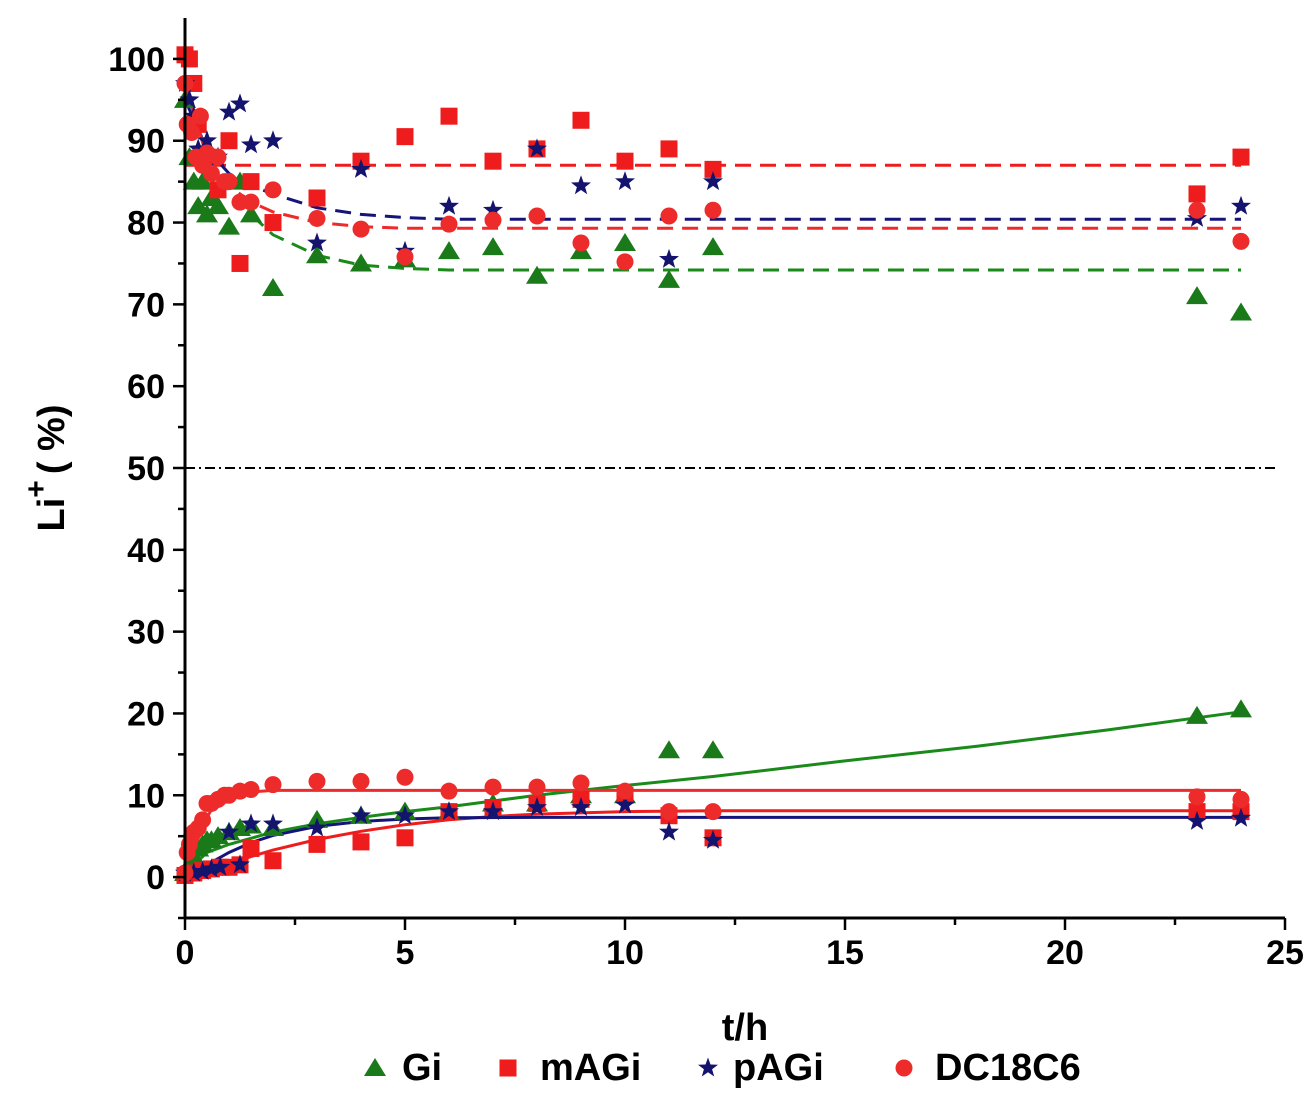 This screenshot has width=1316, height=1104. What do you see at coordinates (1065, 953) in the screenshot?
I see `x-tick-label: 20` at bounding box center [1065, 953].